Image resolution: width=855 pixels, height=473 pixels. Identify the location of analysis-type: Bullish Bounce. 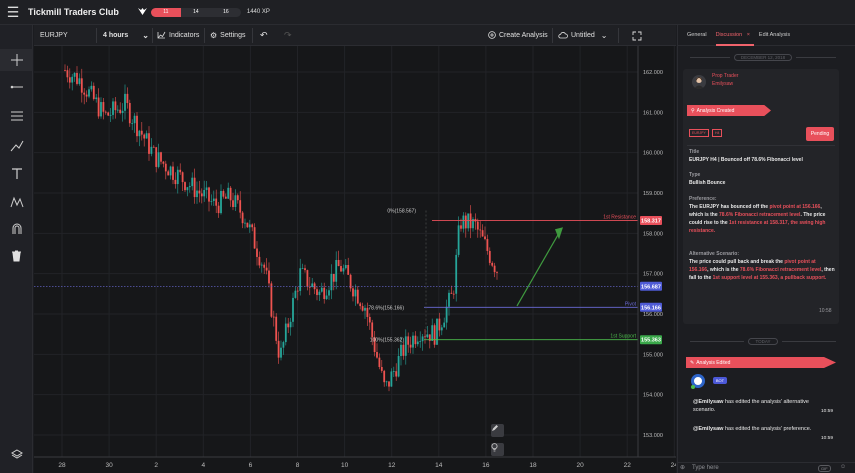
(707, 183).